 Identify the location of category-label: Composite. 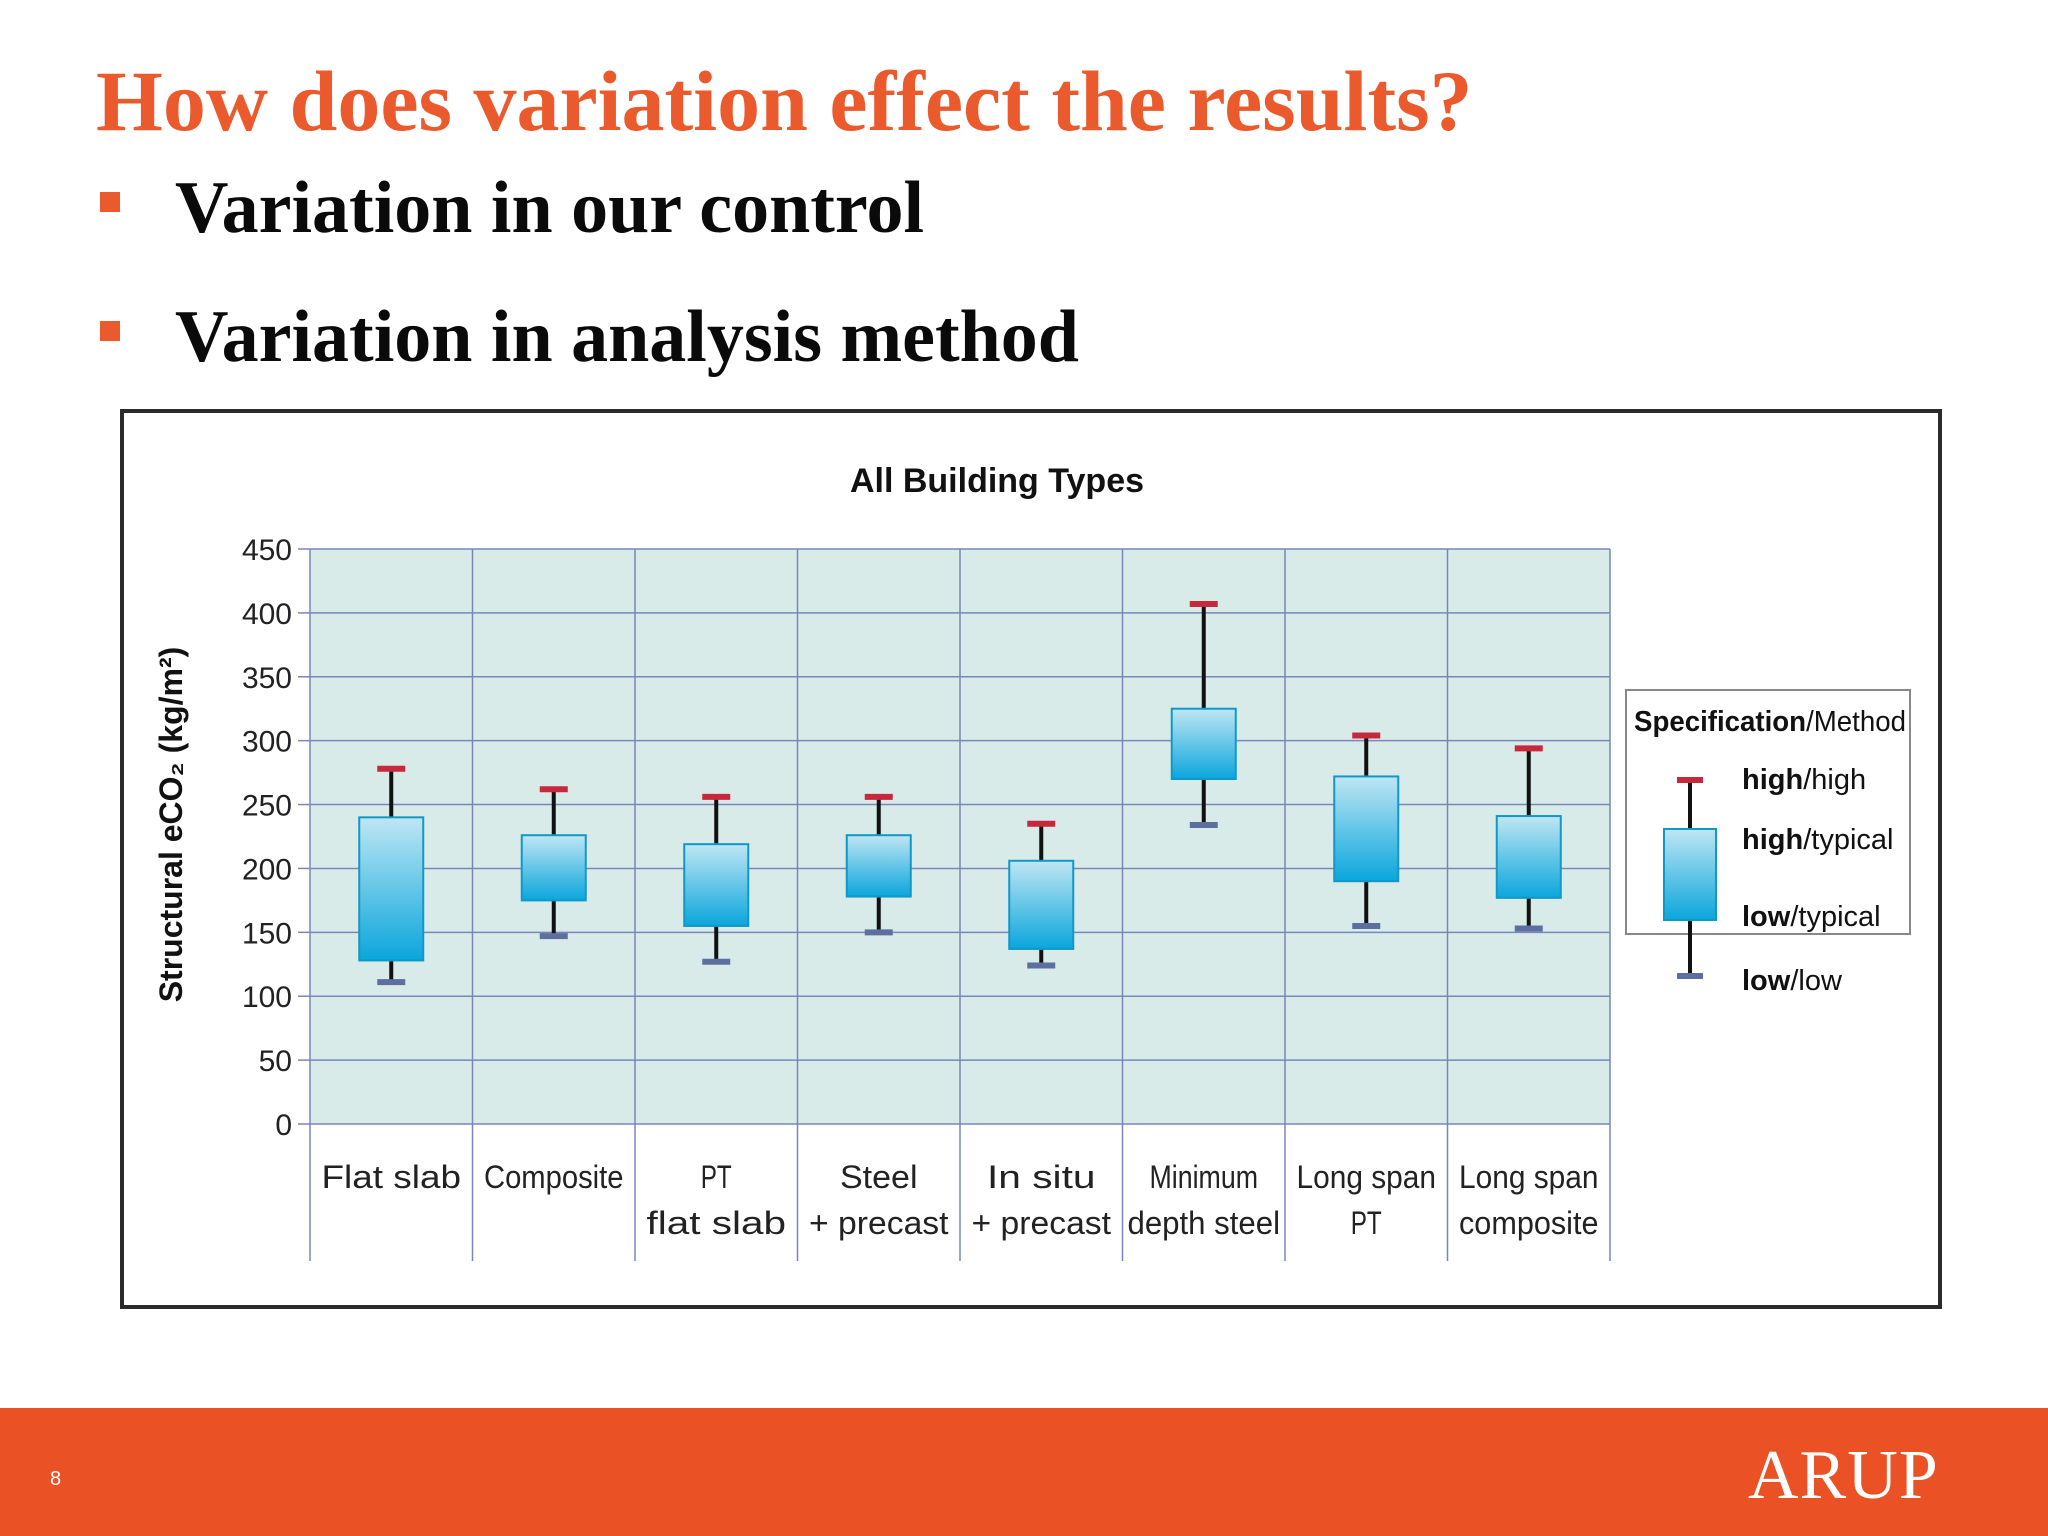
(554, 1177).